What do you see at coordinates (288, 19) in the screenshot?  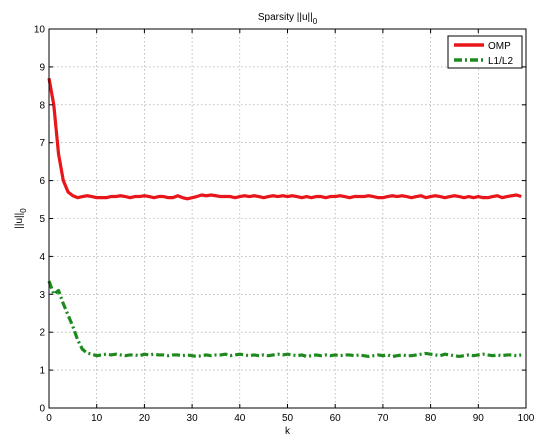 I see `chart-title: Sparsity ||u||0` at bounding box center [288, 19].